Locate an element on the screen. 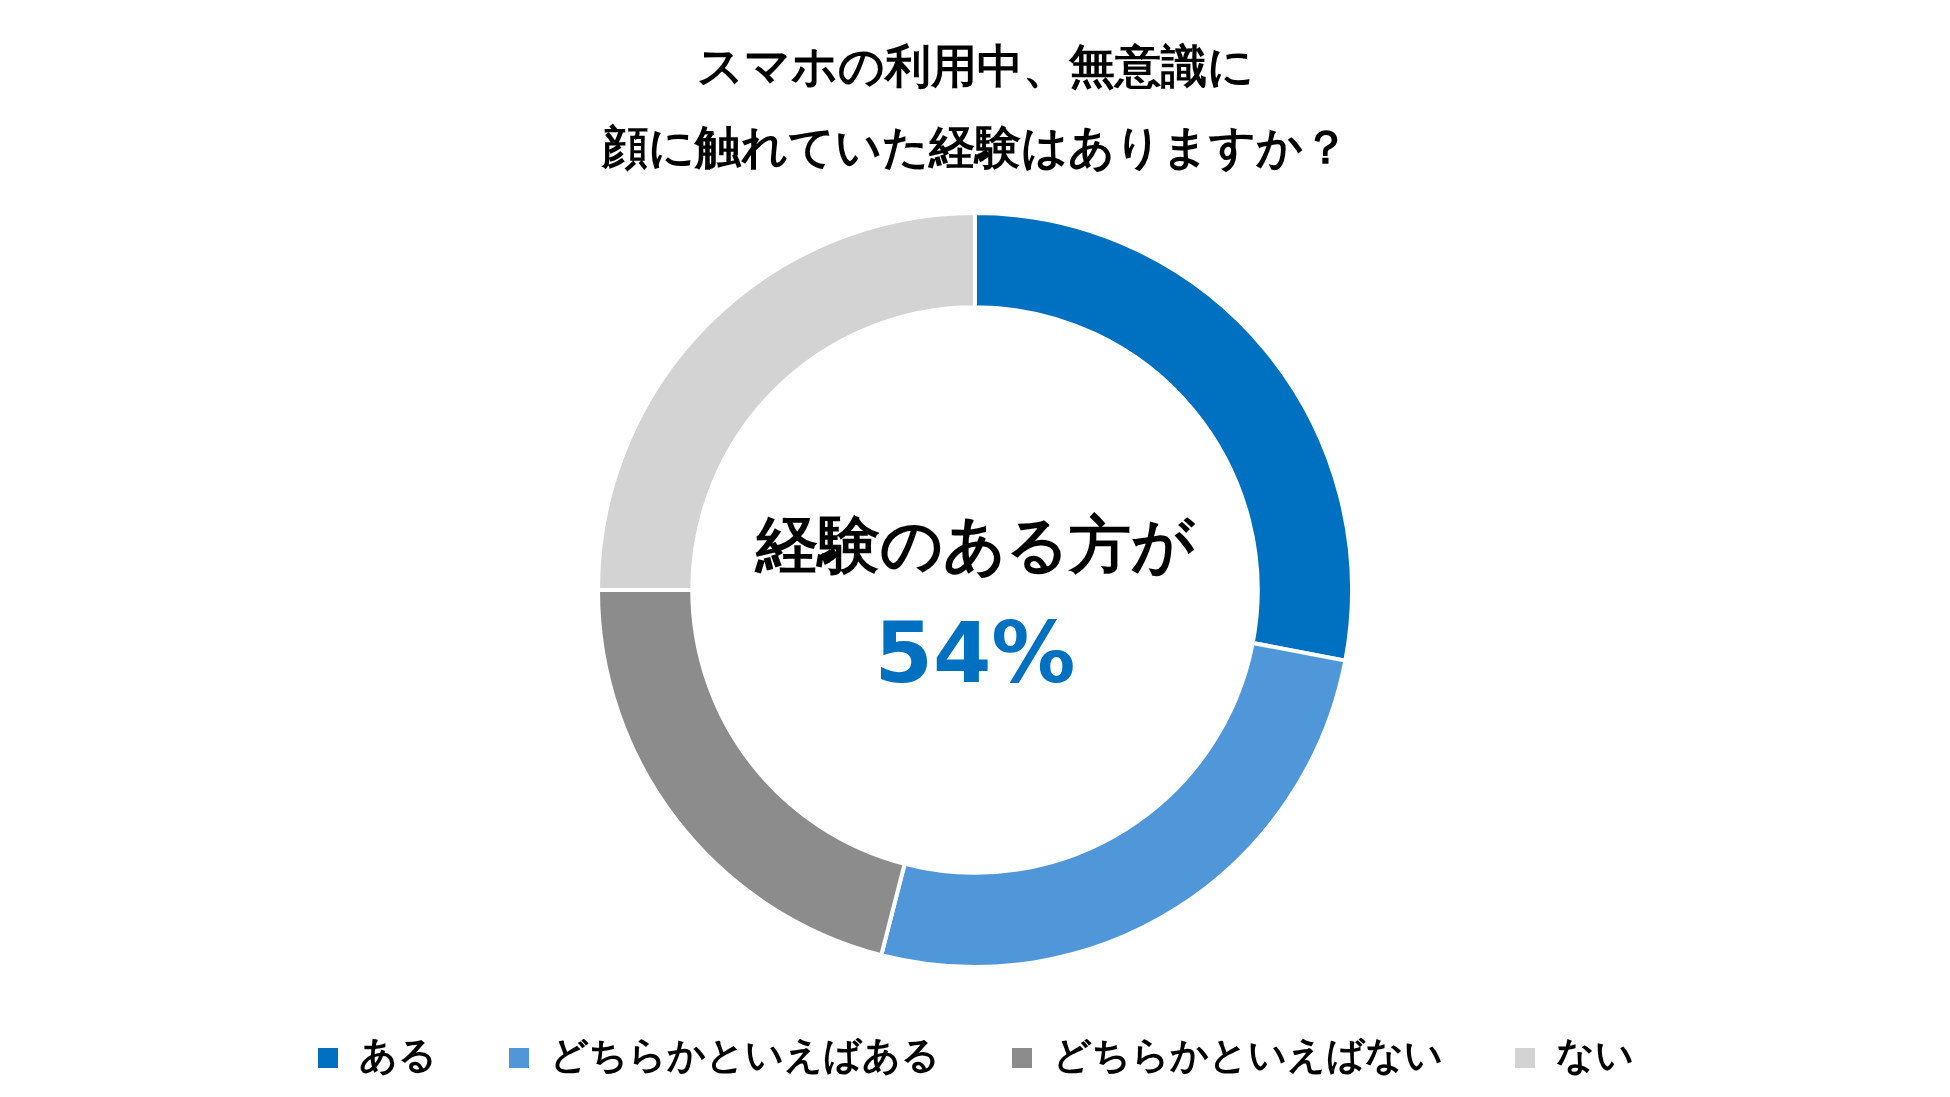  legend-label: どちらかといえばある is located at coordinates (745, 1054).